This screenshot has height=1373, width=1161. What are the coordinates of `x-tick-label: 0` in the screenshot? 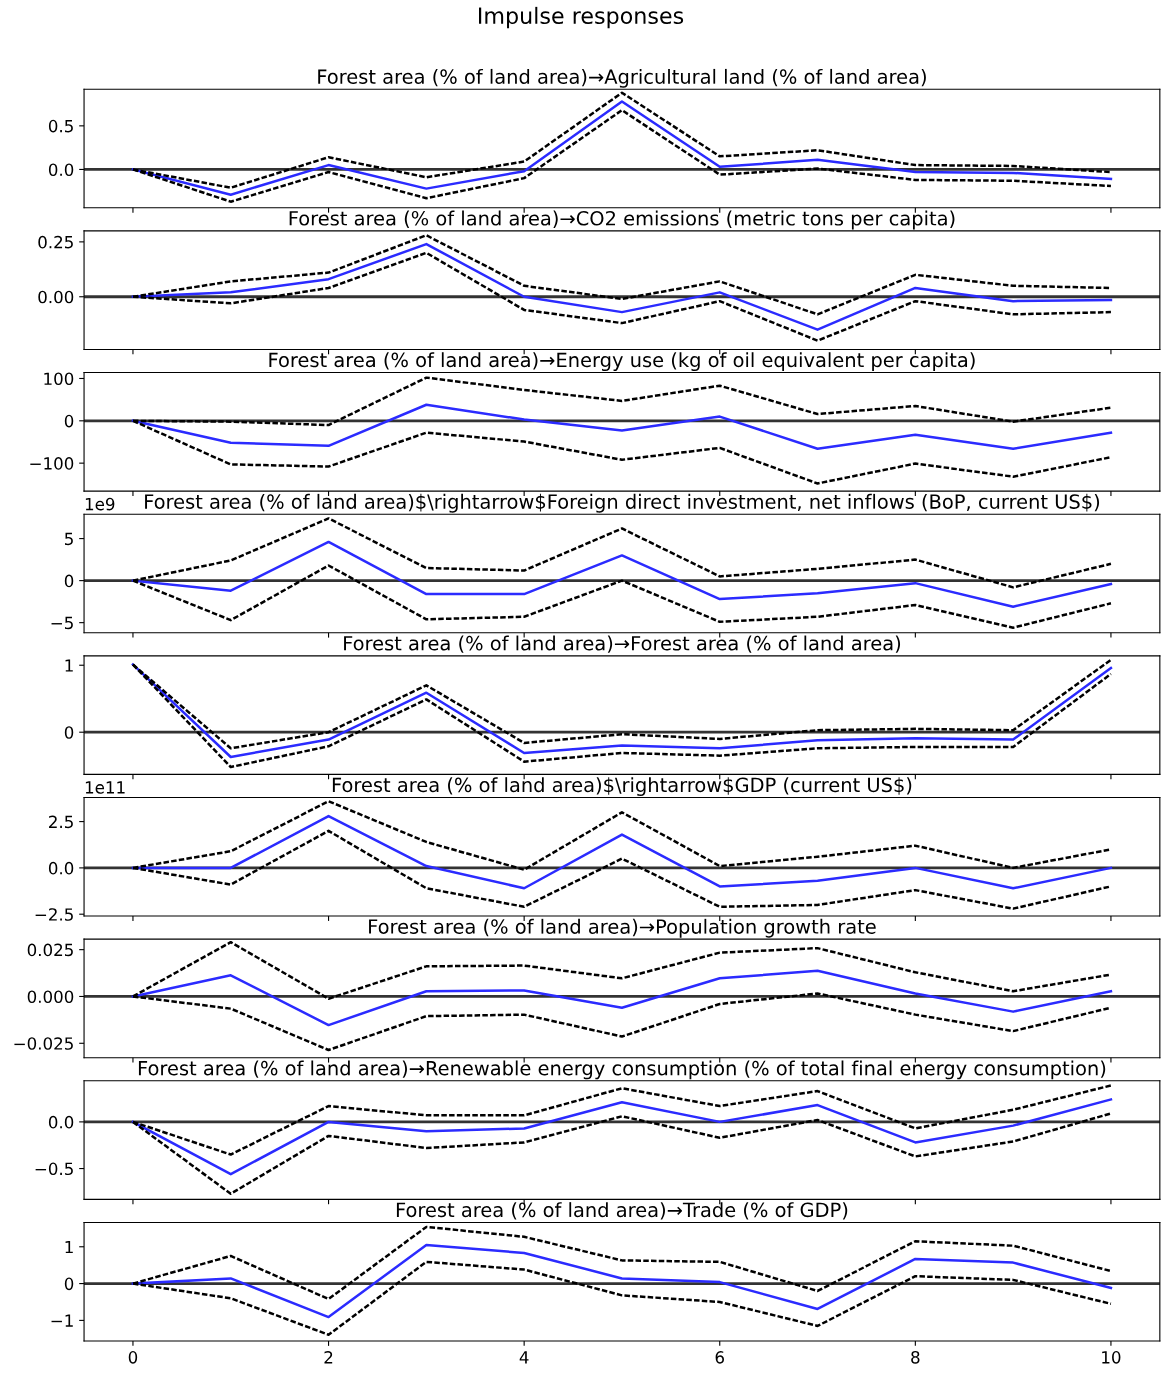 It's located at (133, 1357).